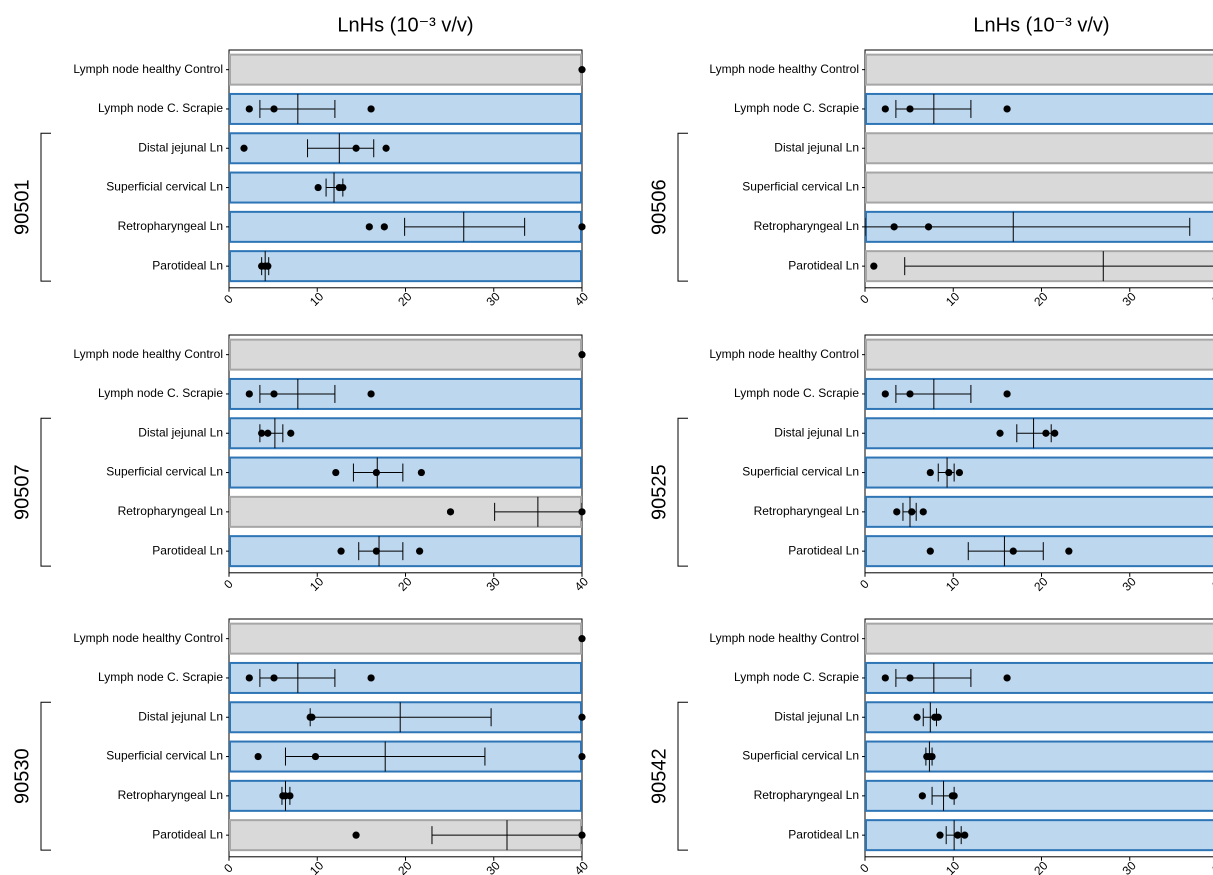 This screenshot has width=1213, height=875. I want to click on group-label: 90525, so click(659, 492).